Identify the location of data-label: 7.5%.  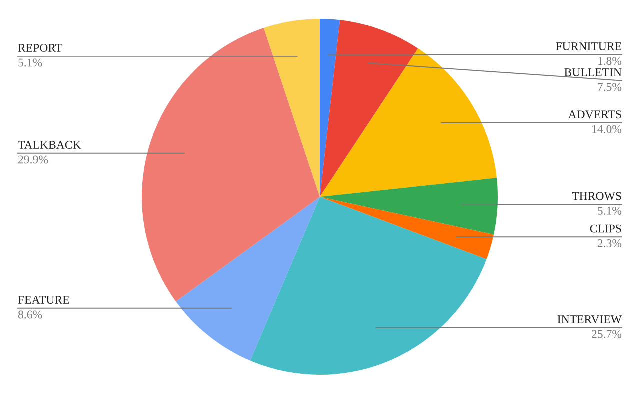
(610, 87).